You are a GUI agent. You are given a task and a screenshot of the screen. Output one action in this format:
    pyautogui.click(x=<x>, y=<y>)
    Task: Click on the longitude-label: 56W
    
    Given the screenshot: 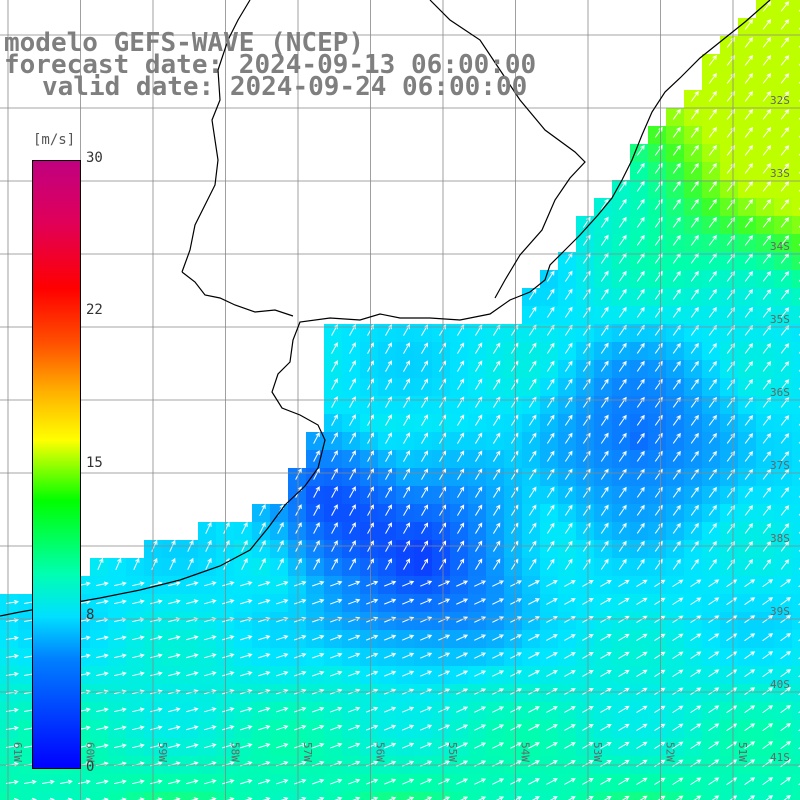 What is the action you would take?
    pyautogui.click(x=380, y=752)
    